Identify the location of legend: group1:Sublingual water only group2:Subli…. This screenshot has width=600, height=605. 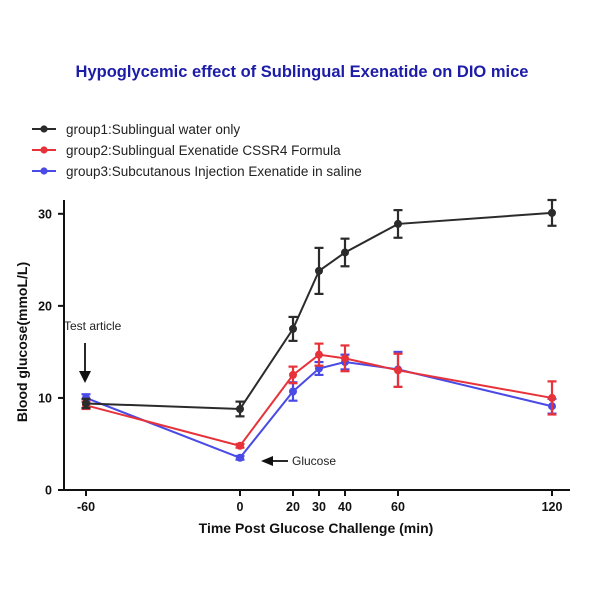
(197, 150).